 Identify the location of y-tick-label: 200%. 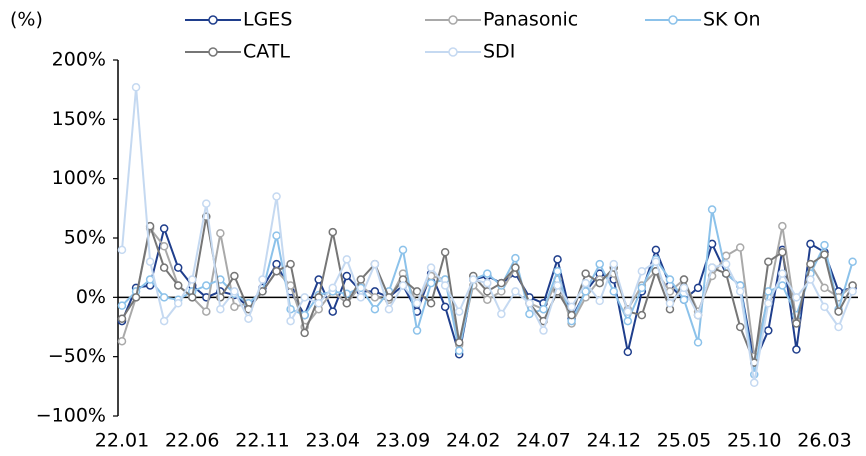
(79, 60).